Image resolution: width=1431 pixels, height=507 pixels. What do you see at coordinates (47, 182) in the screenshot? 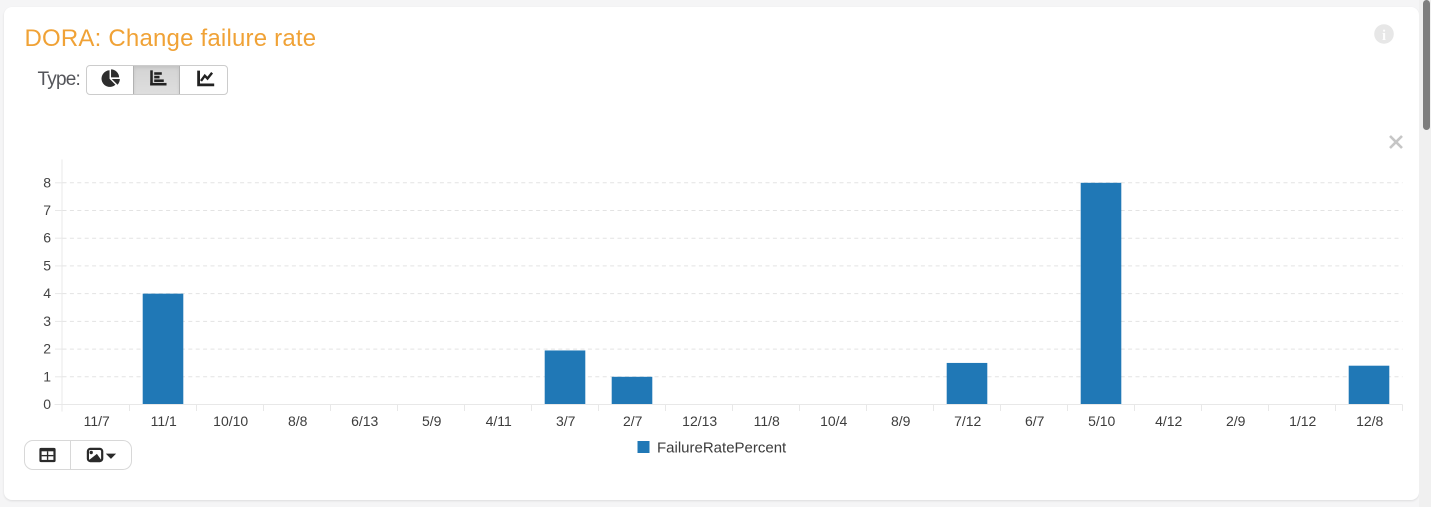
I see `svg-text: 8` at bounding box center [47, 182].